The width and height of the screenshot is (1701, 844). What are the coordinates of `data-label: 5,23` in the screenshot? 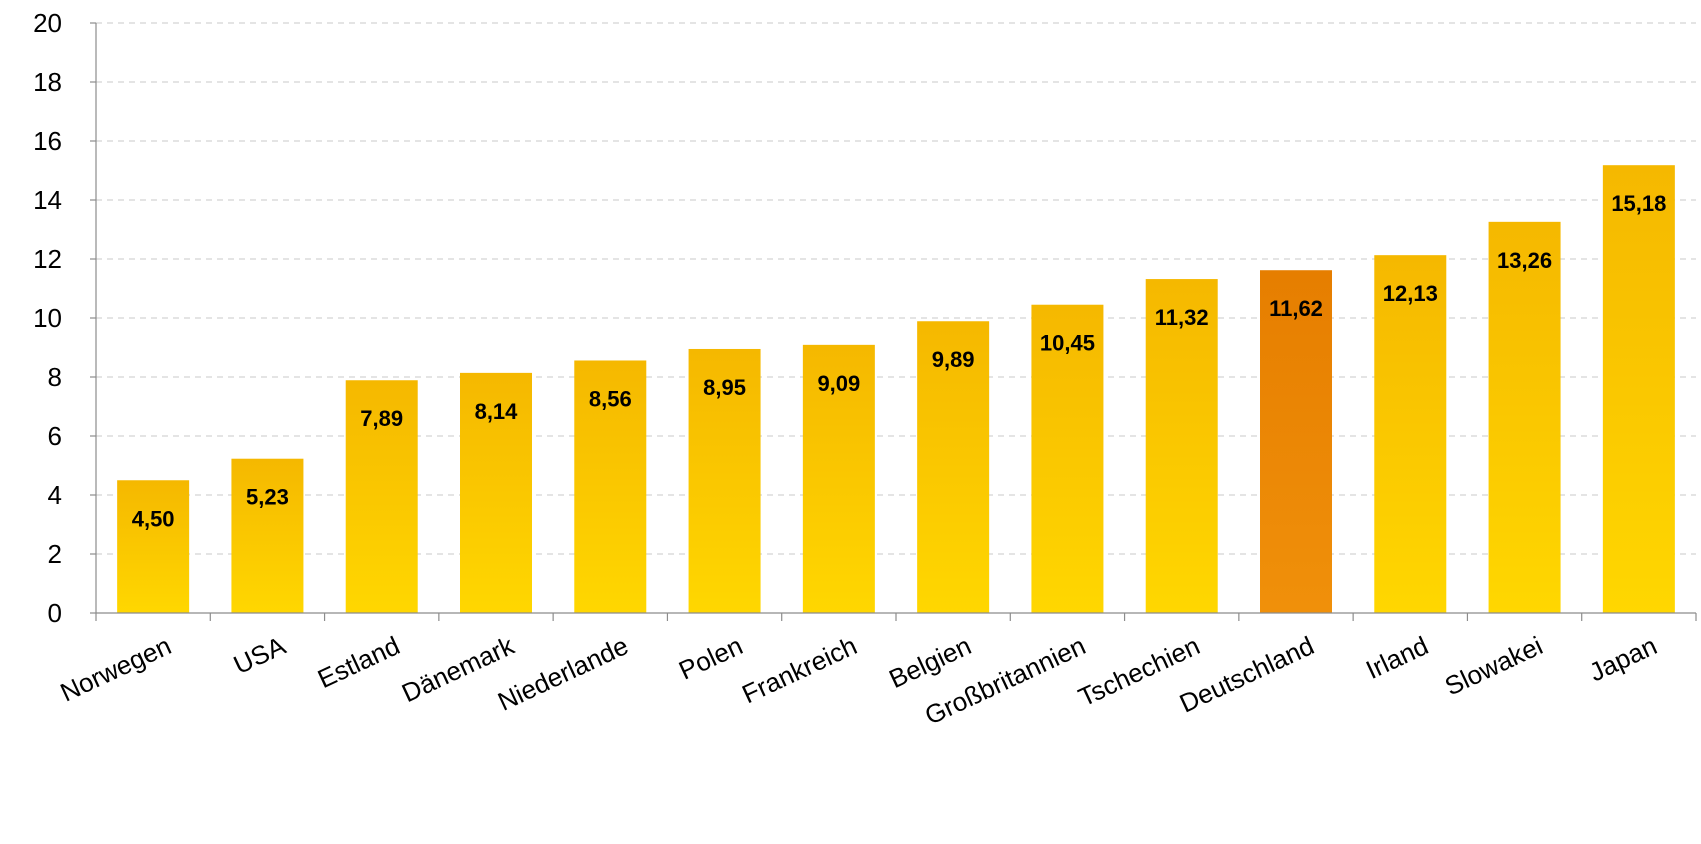 It's located at (267, 497).